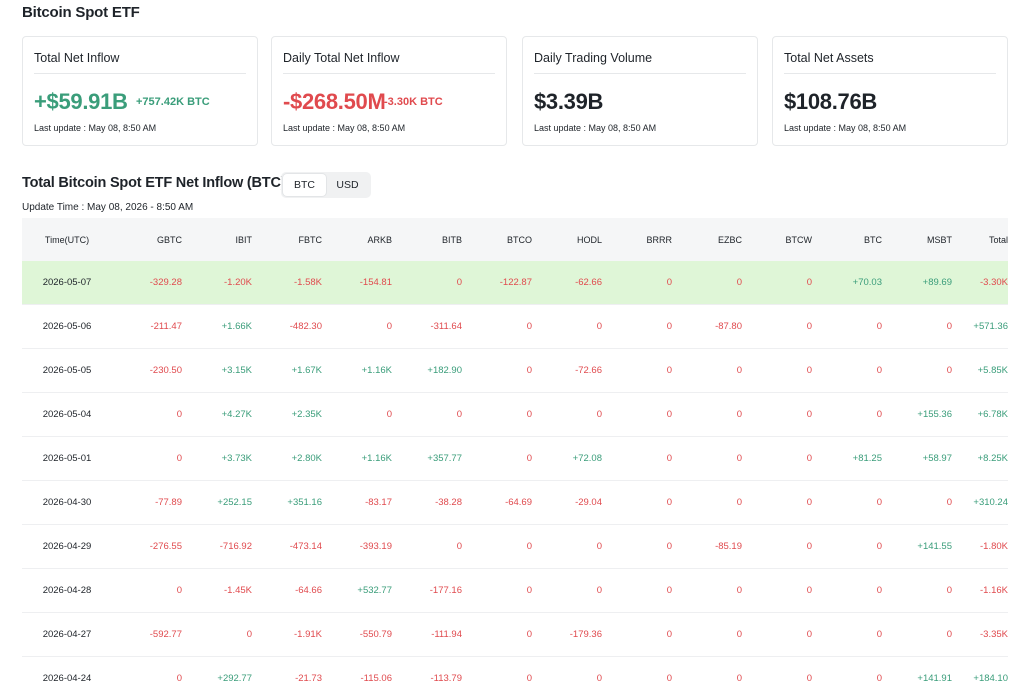 This screenshot has width=1024, height=692. I want to click on row-cell: +89.69, so click(937, 282).